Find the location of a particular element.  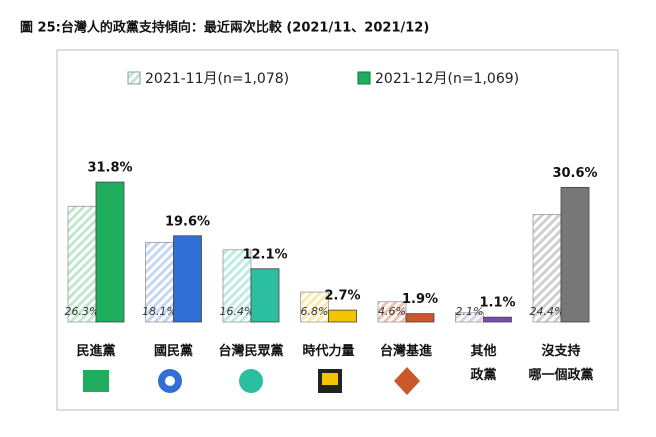

value-label: 2.1% is located at coordinates (470, 311).